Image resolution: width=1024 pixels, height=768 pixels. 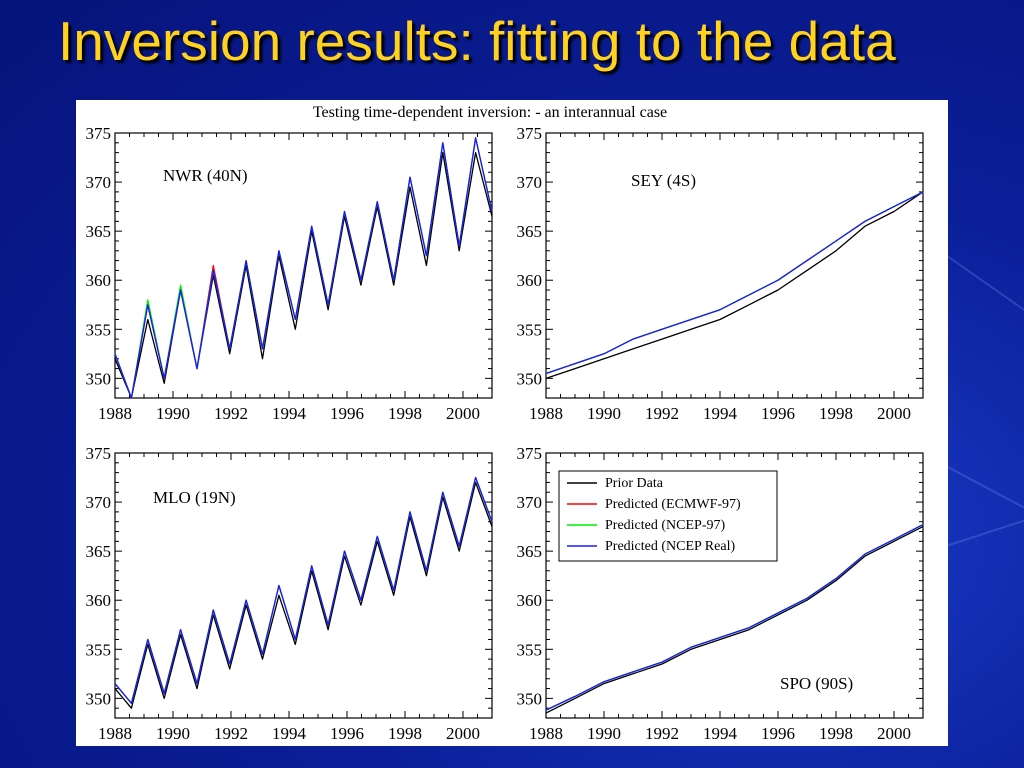 I want to click on plot-frame, so click(x=734, y=265).